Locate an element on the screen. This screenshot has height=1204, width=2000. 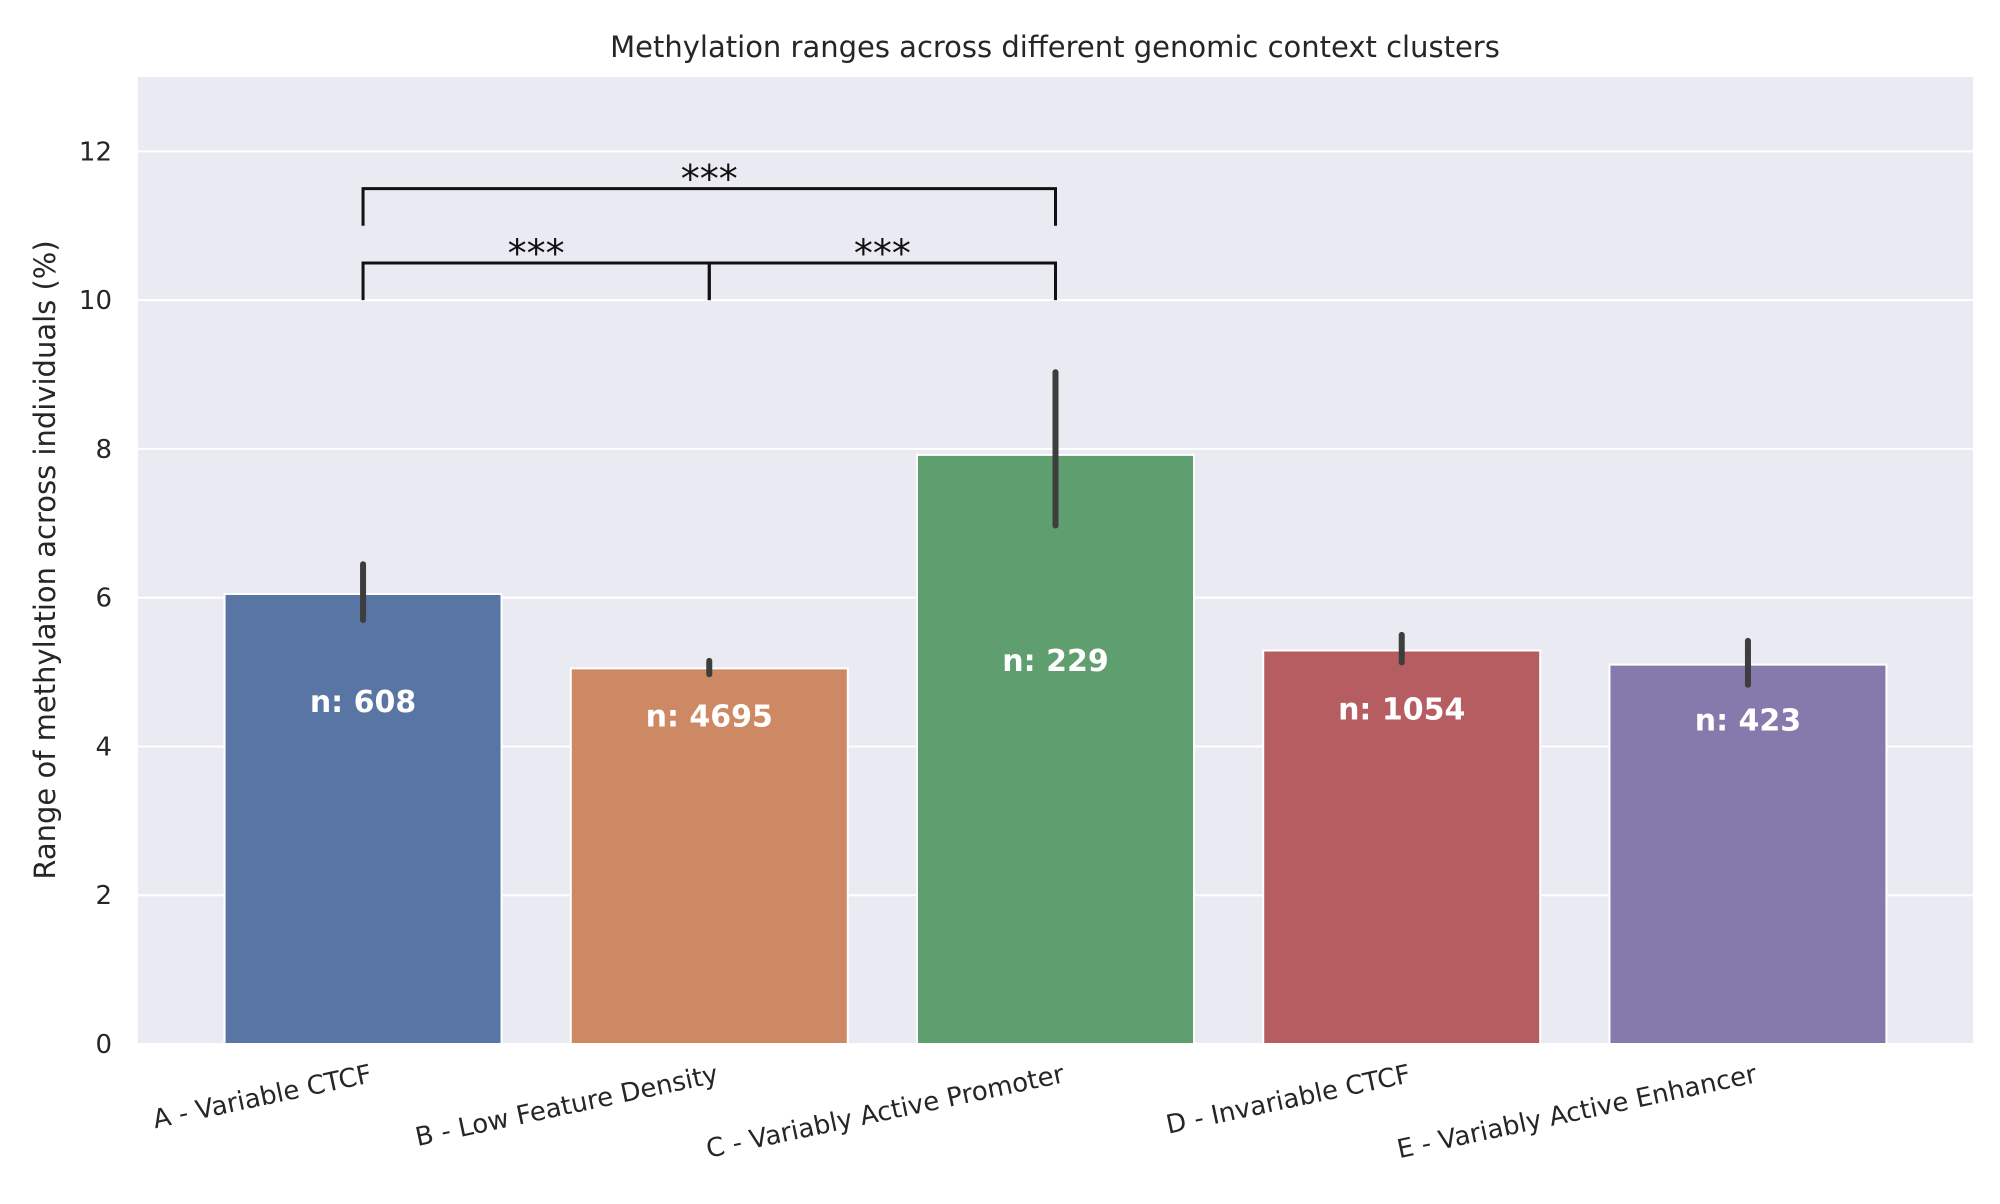
y-tick-label: 8 is located at coordinates (103, 450).